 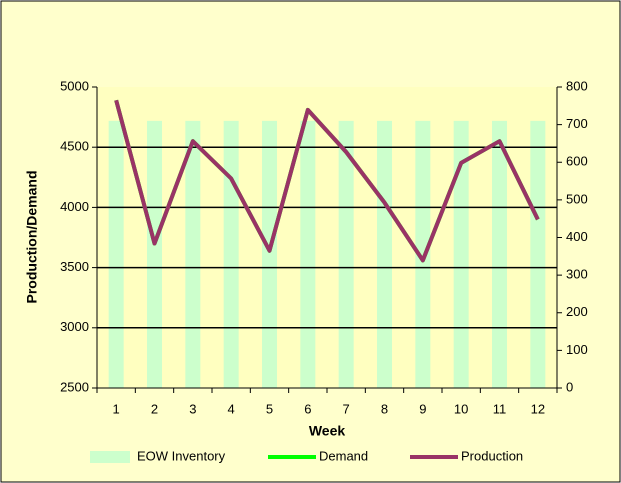 I want to click on x-tick-label: 10, so click(x=461, y=408).